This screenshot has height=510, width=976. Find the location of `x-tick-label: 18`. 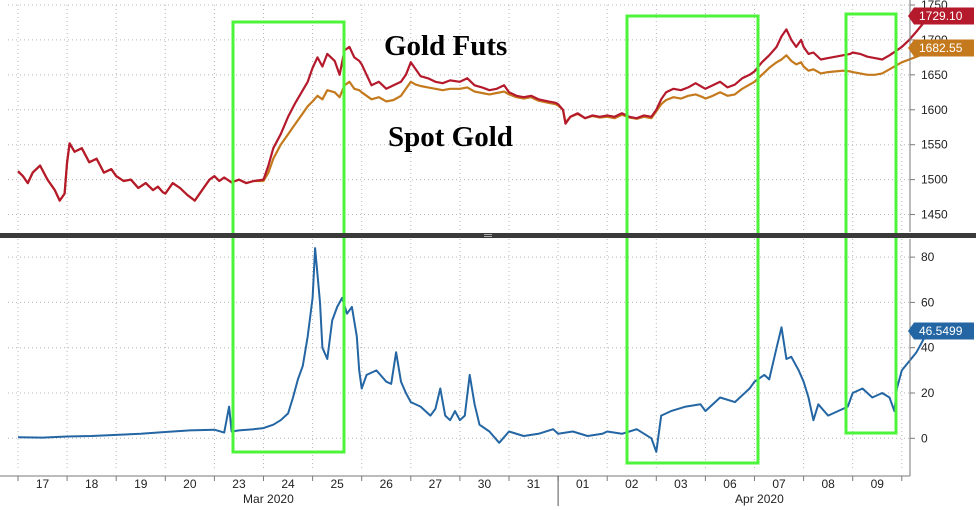

x-tick-label: 18 is located at coordinates (92, 484).